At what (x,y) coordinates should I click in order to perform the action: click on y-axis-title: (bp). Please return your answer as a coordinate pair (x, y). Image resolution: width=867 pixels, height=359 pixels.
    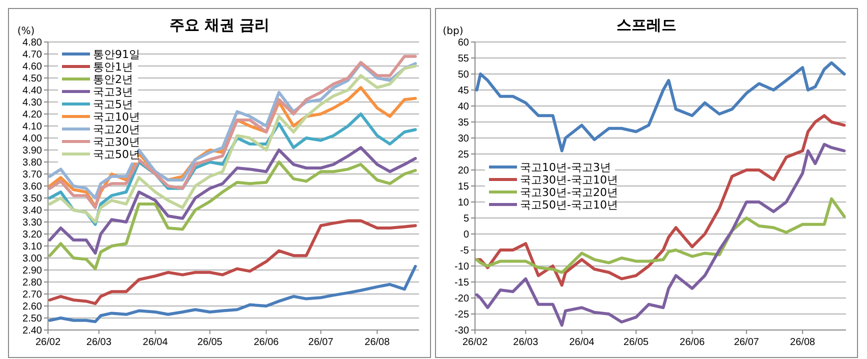
    Looking at the image, I should click on (453, 31).